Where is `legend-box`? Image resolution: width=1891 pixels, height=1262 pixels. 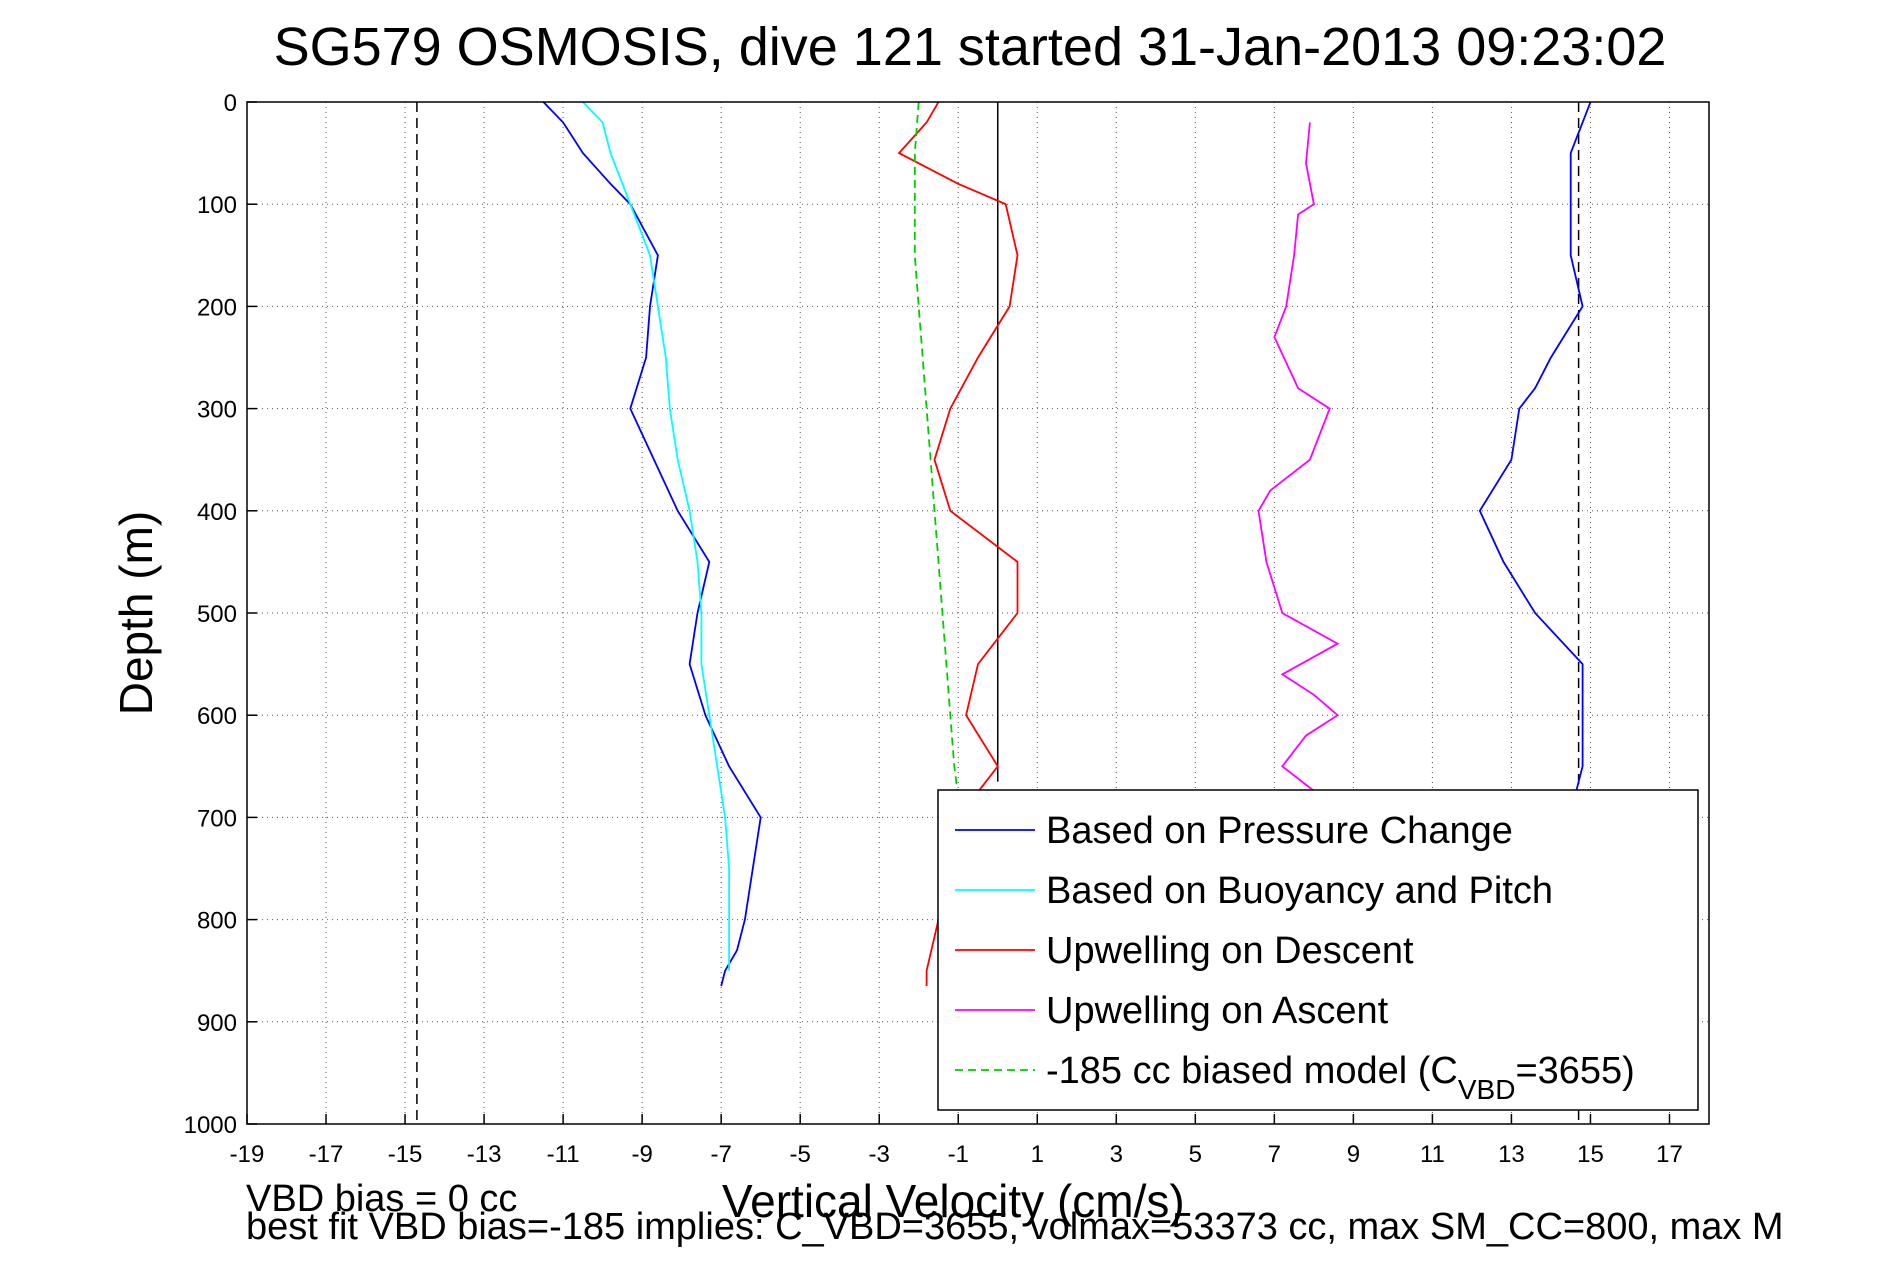 legend-box is located at coordinates (1318, 950).